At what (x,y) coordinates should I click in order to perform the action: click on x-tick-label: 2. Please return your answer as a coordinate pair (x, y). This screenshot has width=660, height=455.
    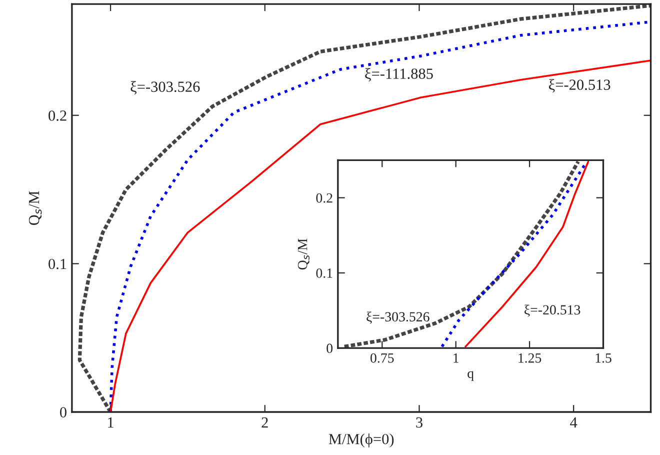
    Looking at the image, I should click on (265, 422).